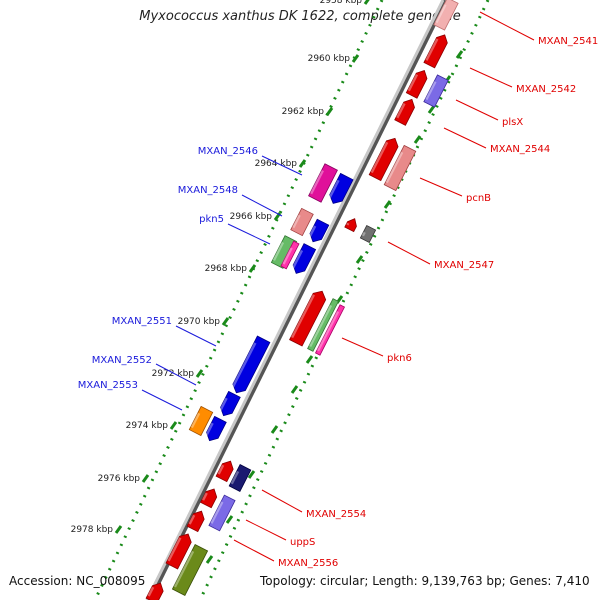  Describe the element at coordinates (290, 255) in the screenshot. I see `gene-pkn5-stripe` at that location.